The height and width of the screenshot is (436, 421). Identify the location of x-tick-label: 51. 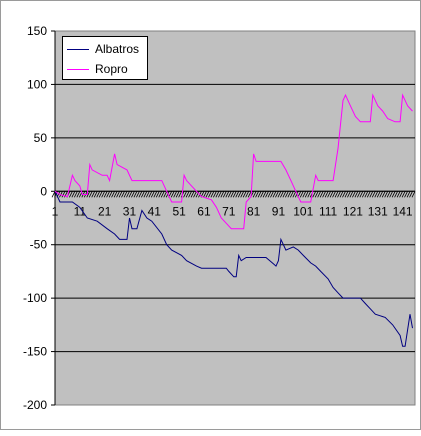
(179, 211).